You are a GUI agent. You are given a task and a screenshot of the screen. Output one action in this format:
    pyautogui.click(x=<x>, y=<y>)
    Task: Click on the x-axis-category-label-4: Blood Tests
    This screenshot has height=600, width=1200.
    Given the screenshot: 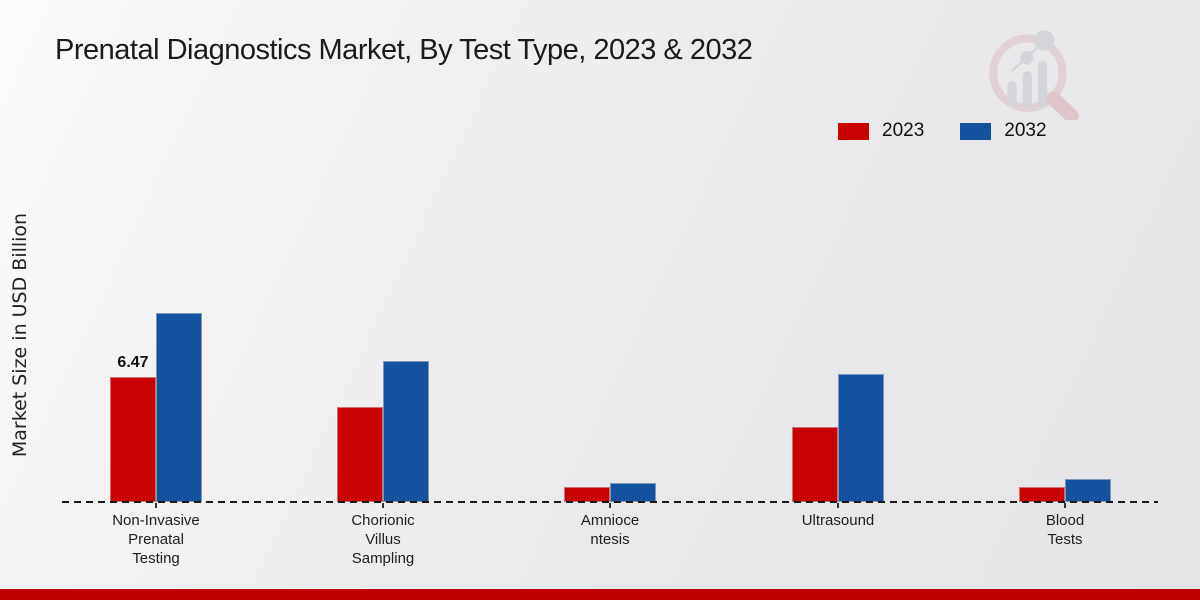 What is the action you would take?
    pyautogui.click(x=1065, y=530)
    